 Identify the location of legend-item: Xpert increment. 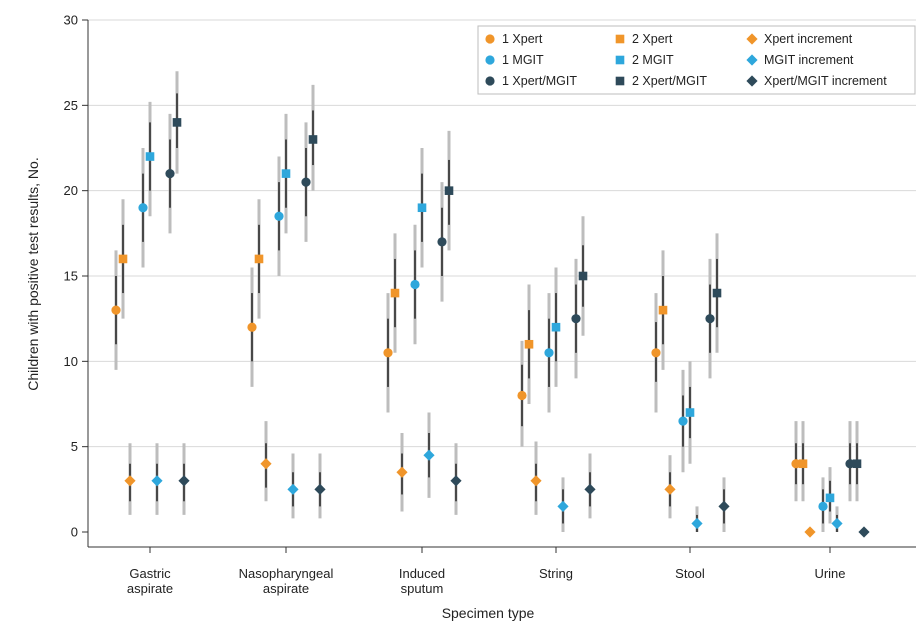
(799, 39).